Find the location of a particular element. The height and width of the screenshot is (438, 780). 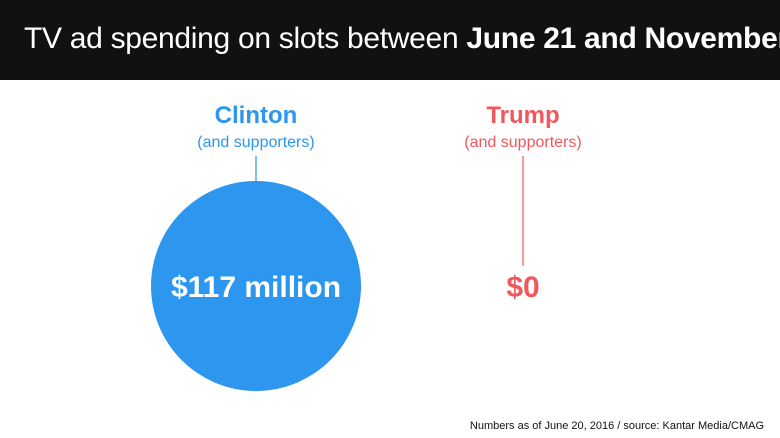

trump-group: Trump (and supporters) $0 is located at coordinates (522, 203).